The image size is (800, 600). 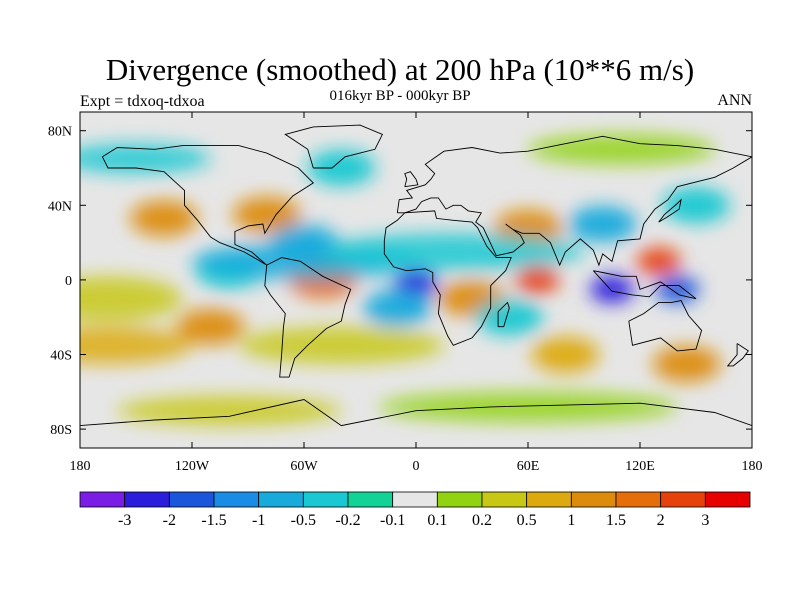 What do you see at coordinates (308, 317) in the screenshot?
I see `coastline-south-america` at bounding box center [308, 317].